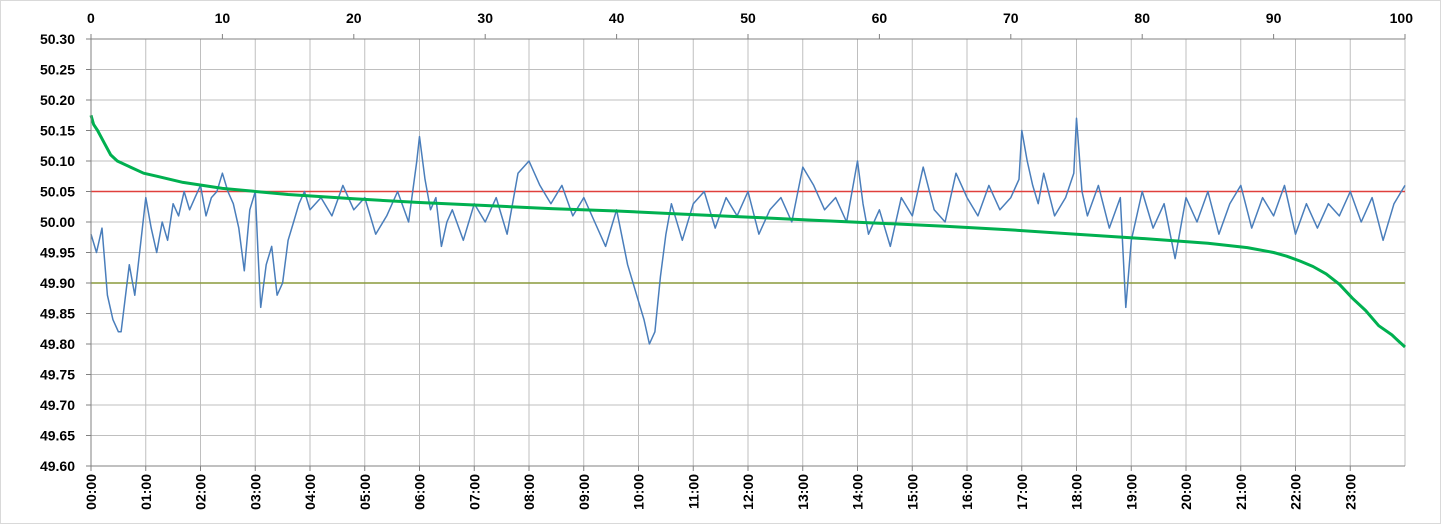  Describe the element at coordinates (57, 436) in the screenshot. I see `y-tick-label: 49.65` at that location.